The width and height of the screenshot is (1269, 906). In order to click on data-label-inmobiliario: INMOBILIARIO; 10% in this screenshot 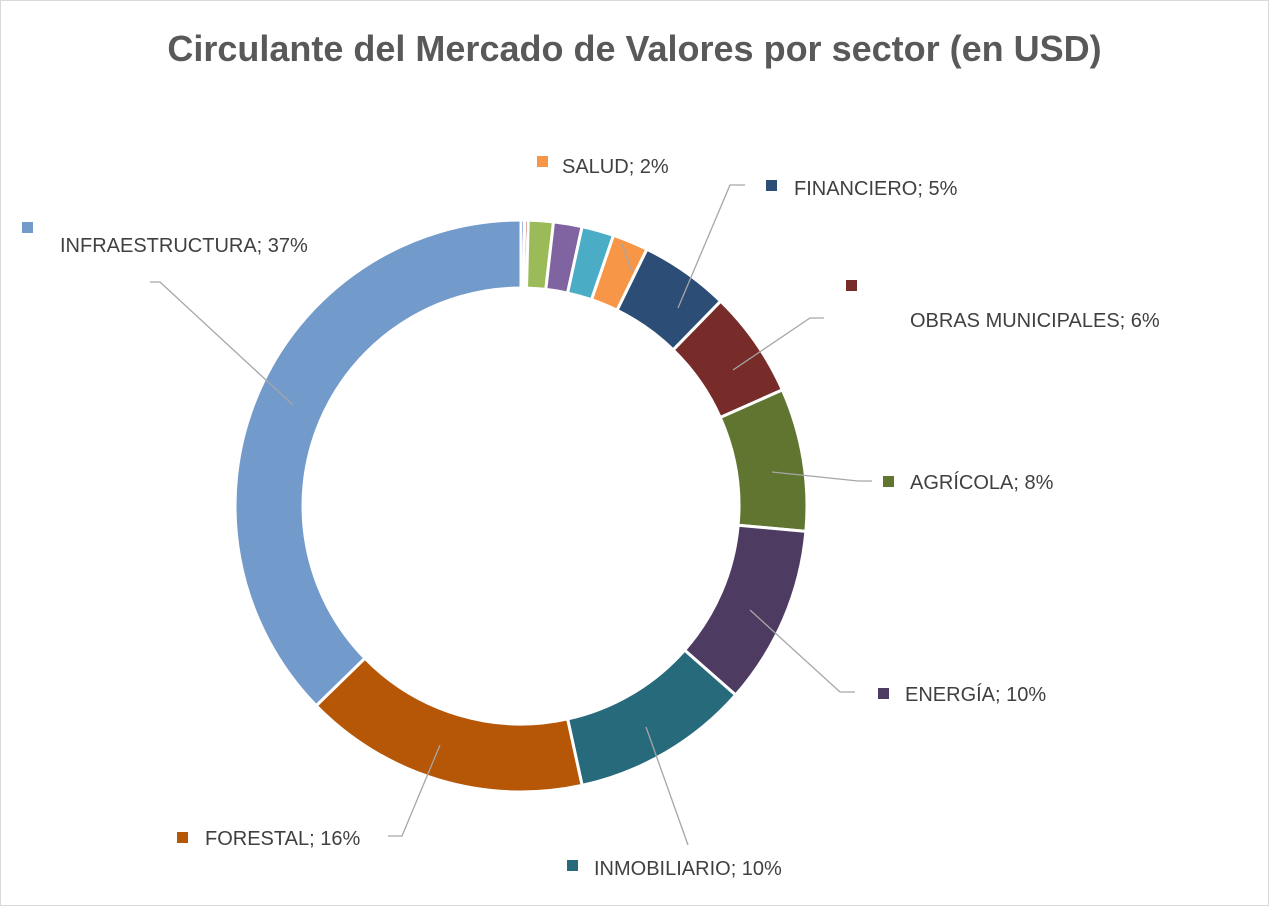, I will do `click(688, 869)`.